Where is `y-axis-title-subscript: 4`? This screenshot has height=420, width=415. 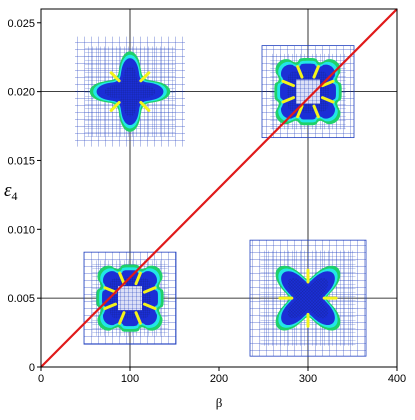 y-axis-title-subscript: 4 is located at coordinates (15, 196).